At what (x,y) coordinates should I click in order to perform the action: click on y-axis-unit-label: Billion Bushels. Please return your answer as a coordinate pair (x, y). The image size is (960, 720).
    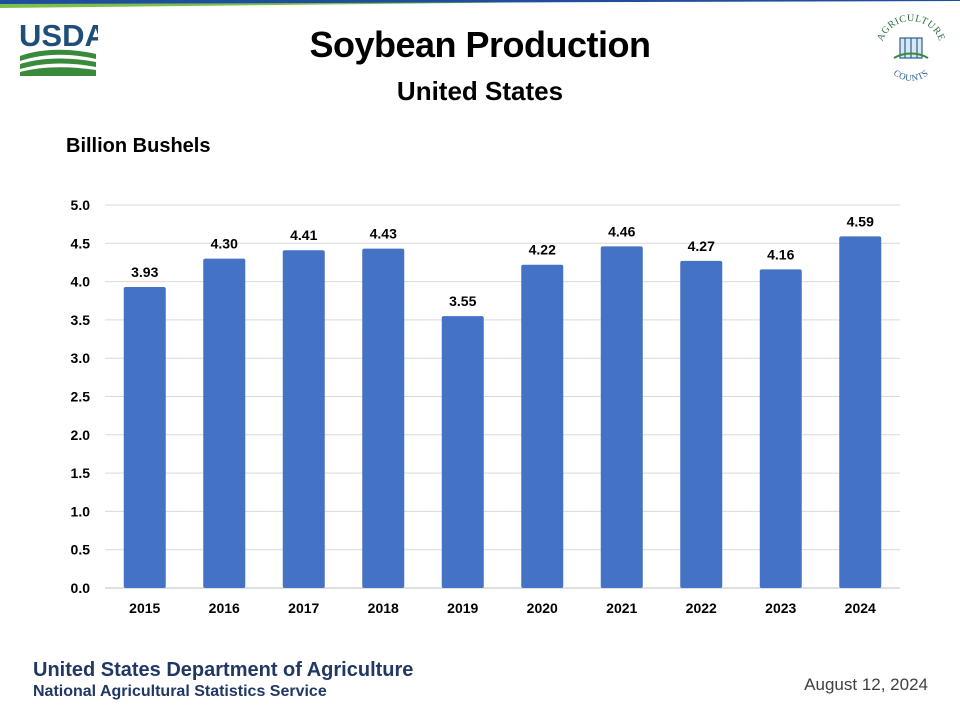
    Looking at the image, I should click on (138, 146).